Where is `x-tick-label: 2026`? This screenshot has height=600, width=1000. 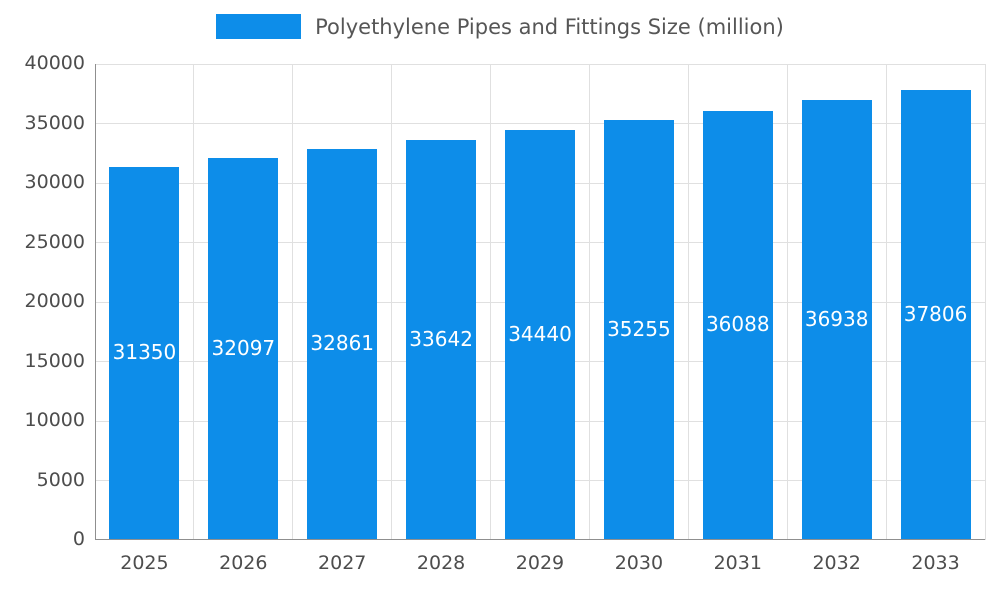
x-tick-label: 2026 is located at coordinates (243, 563).